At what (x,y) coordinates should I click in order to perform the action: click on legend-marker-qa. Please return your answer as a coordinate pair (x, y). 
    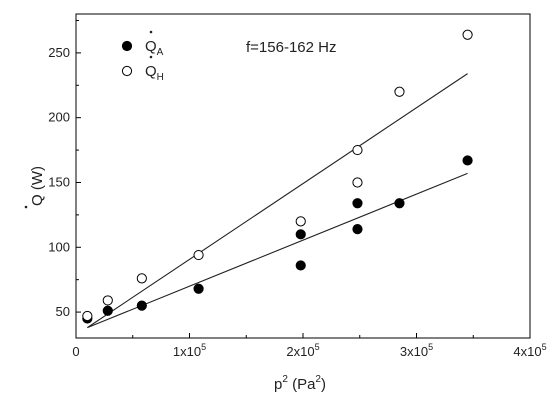
    Looking at the image, I should click on (127, 46).